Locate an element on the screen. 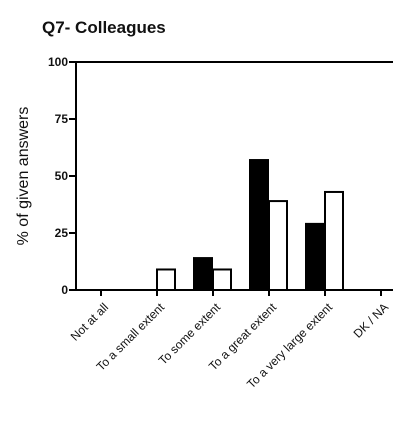  y-tick-label: 0 is located at coordinates (64, 290).